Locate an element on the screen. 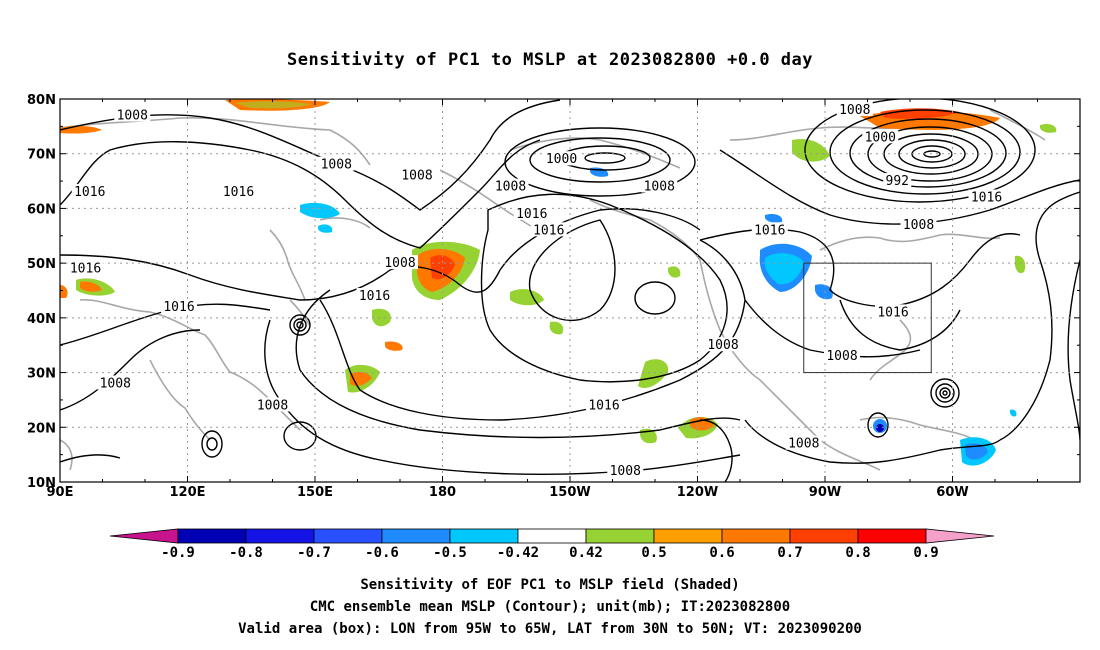  colorbar-label: 0.7 is located at coordinates (789, 553).